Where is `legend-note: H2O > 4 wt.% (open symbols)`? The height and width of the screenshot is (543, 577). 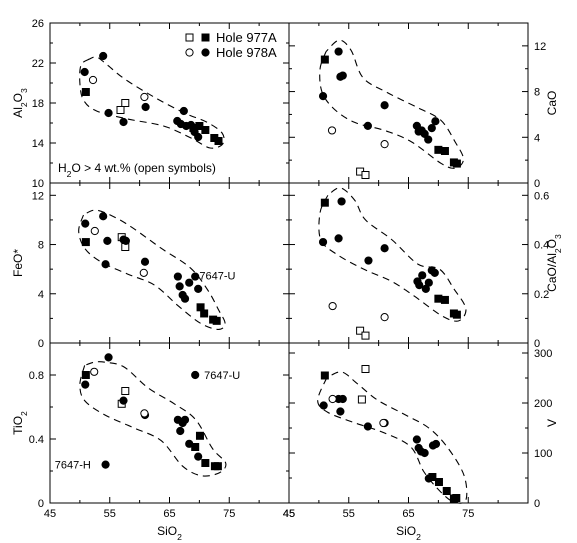 legend-note: H2O > 4 wt.% (open symbols) is located at coordinates (137, 170).